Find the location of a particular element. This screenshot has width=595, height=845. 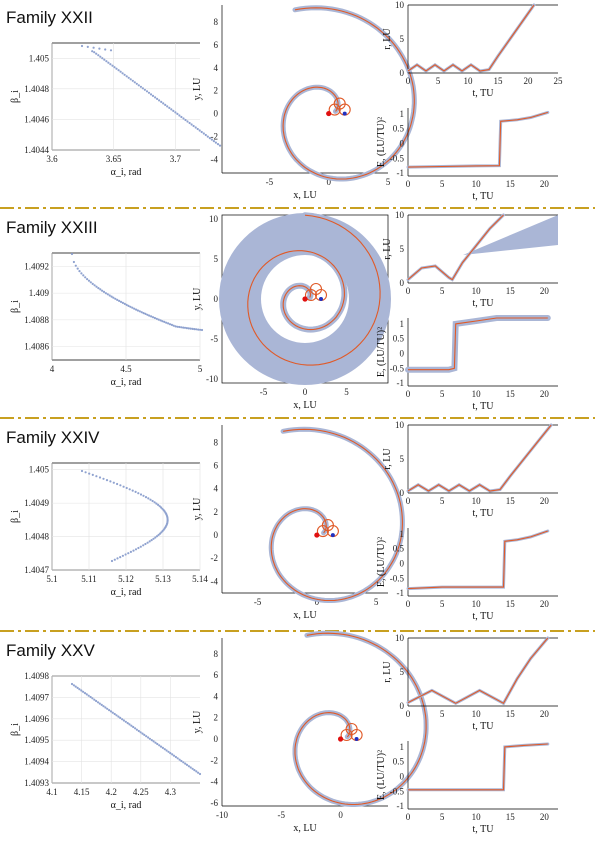

y-tick-label: 8 is located at coordinates (216, 22).